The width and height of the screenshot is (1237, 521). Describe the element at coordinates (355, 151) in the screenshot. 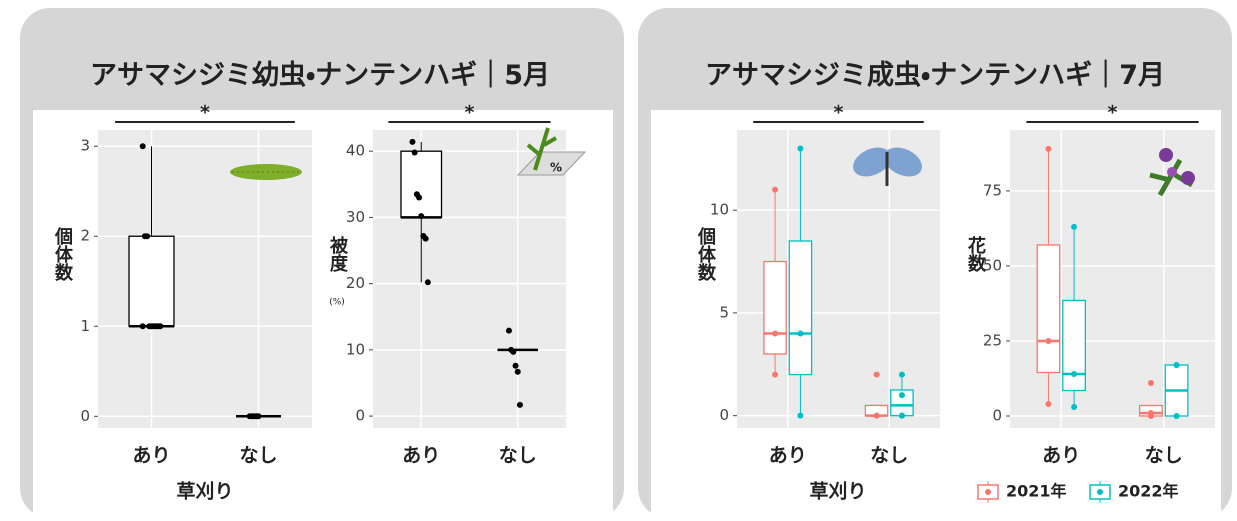

I see `y-tick-label: 40` at that location.